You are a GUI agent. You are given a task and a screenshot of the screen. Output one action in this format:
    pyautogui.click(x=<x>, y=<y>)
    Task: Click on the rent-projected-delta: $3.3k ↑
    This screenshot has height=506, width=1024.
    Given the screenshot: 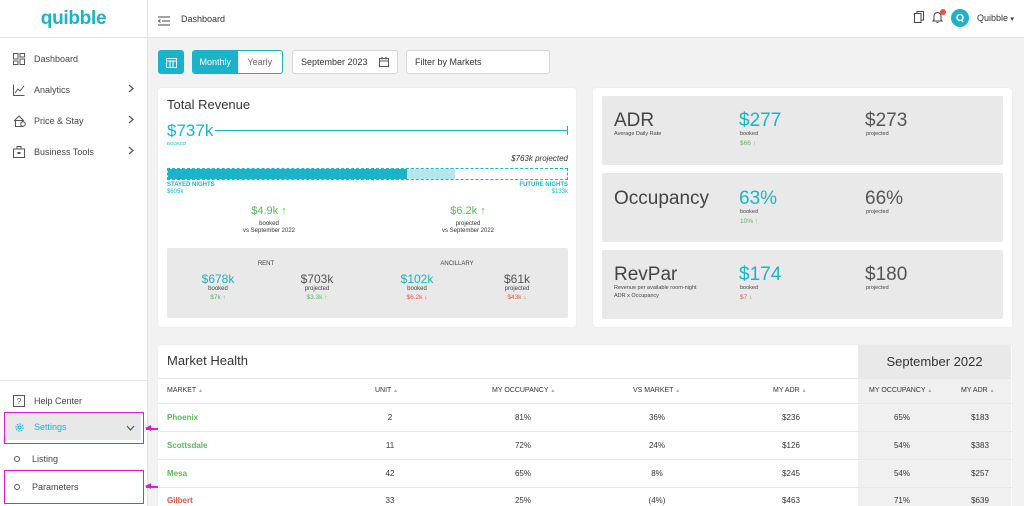 What is the action you would take?
    pyautogui.click(x=317, y=297)
    